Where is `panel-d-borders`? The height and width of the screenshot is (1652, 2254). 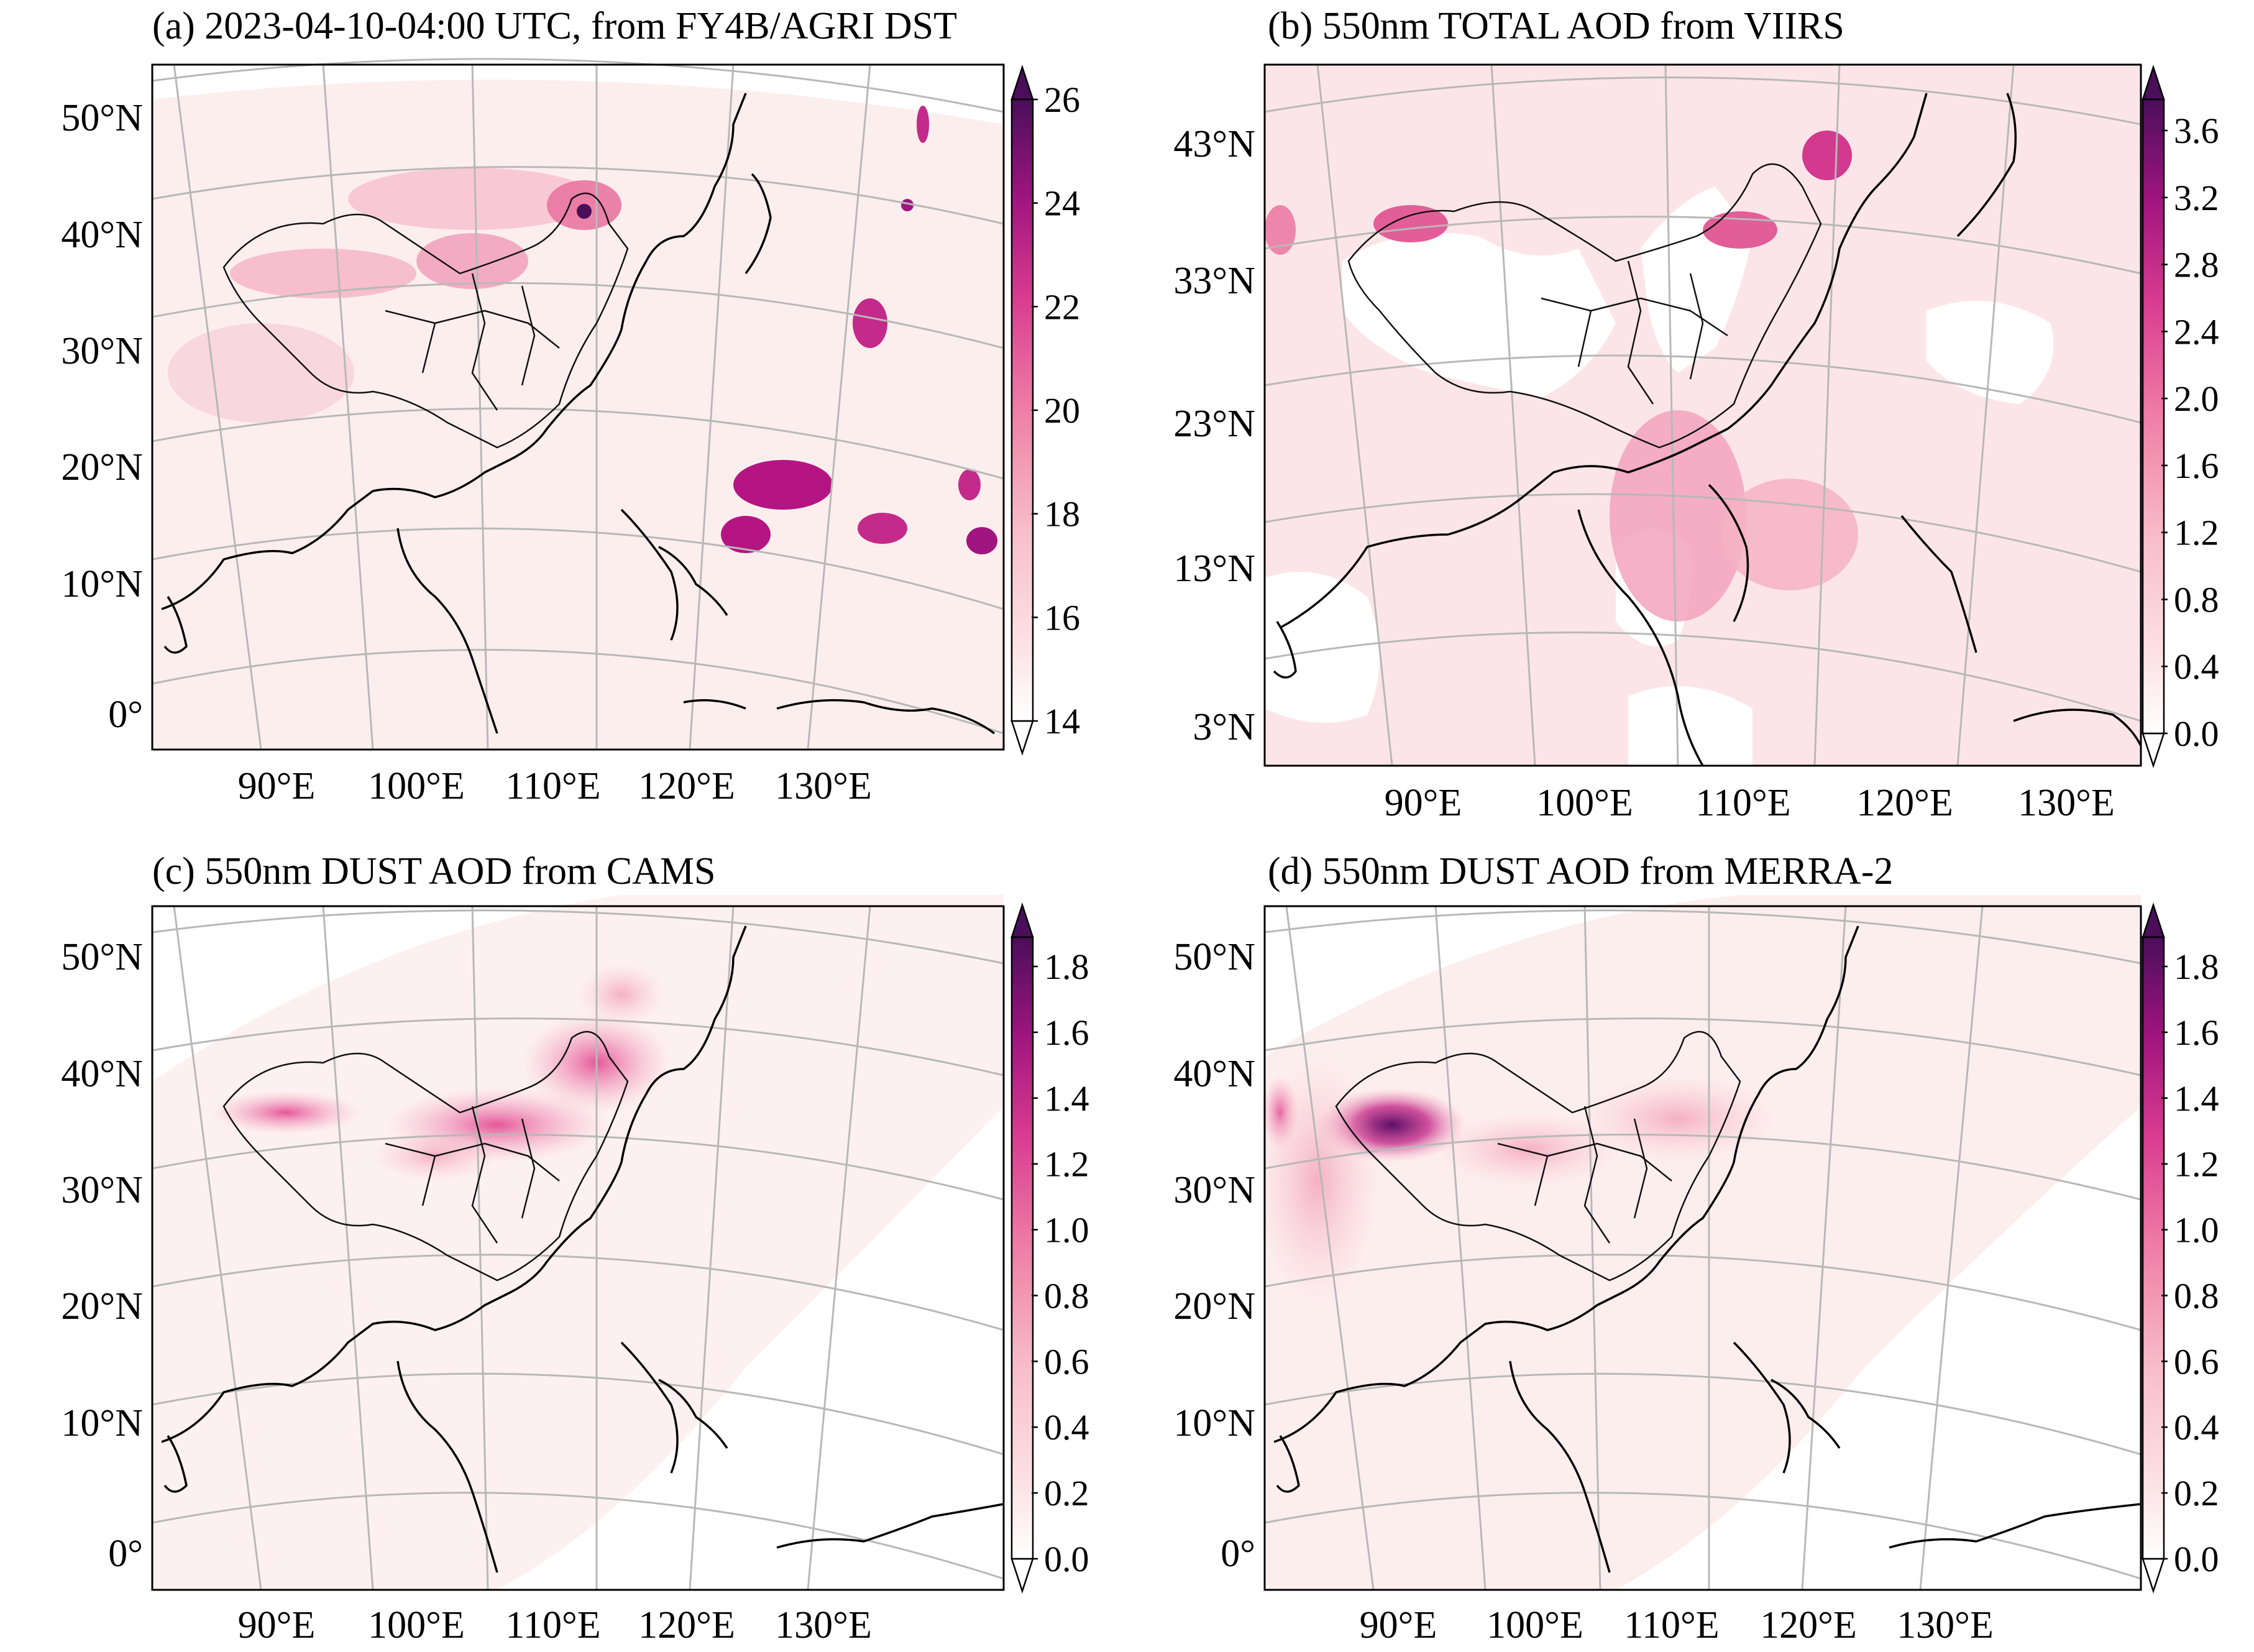 panel-d-borders is located at coordinates (1538, 1156).